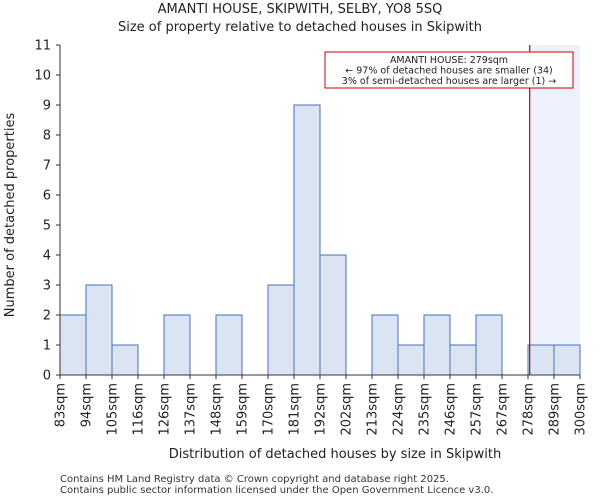 Image resolution: width=600 pixels, height=500 pixels. Describe the element at coordinates (139, 409) in the screenshot. I see `x-tick-label: 116sqm` at that location.